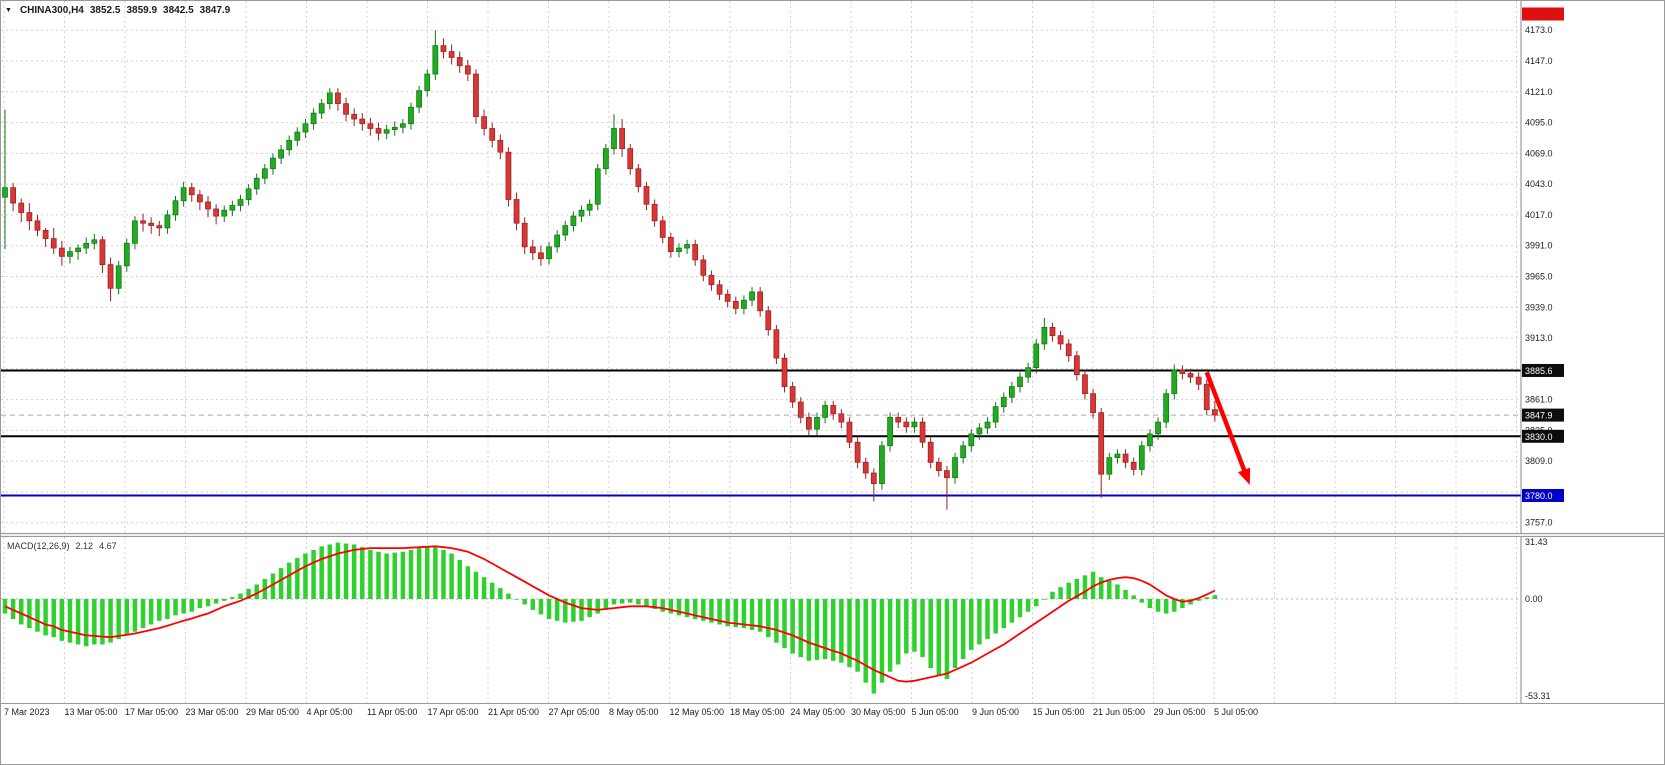 The image size is (1665, 765). I want to click on price-axis-label: 4069.0, so click(1539, 153).